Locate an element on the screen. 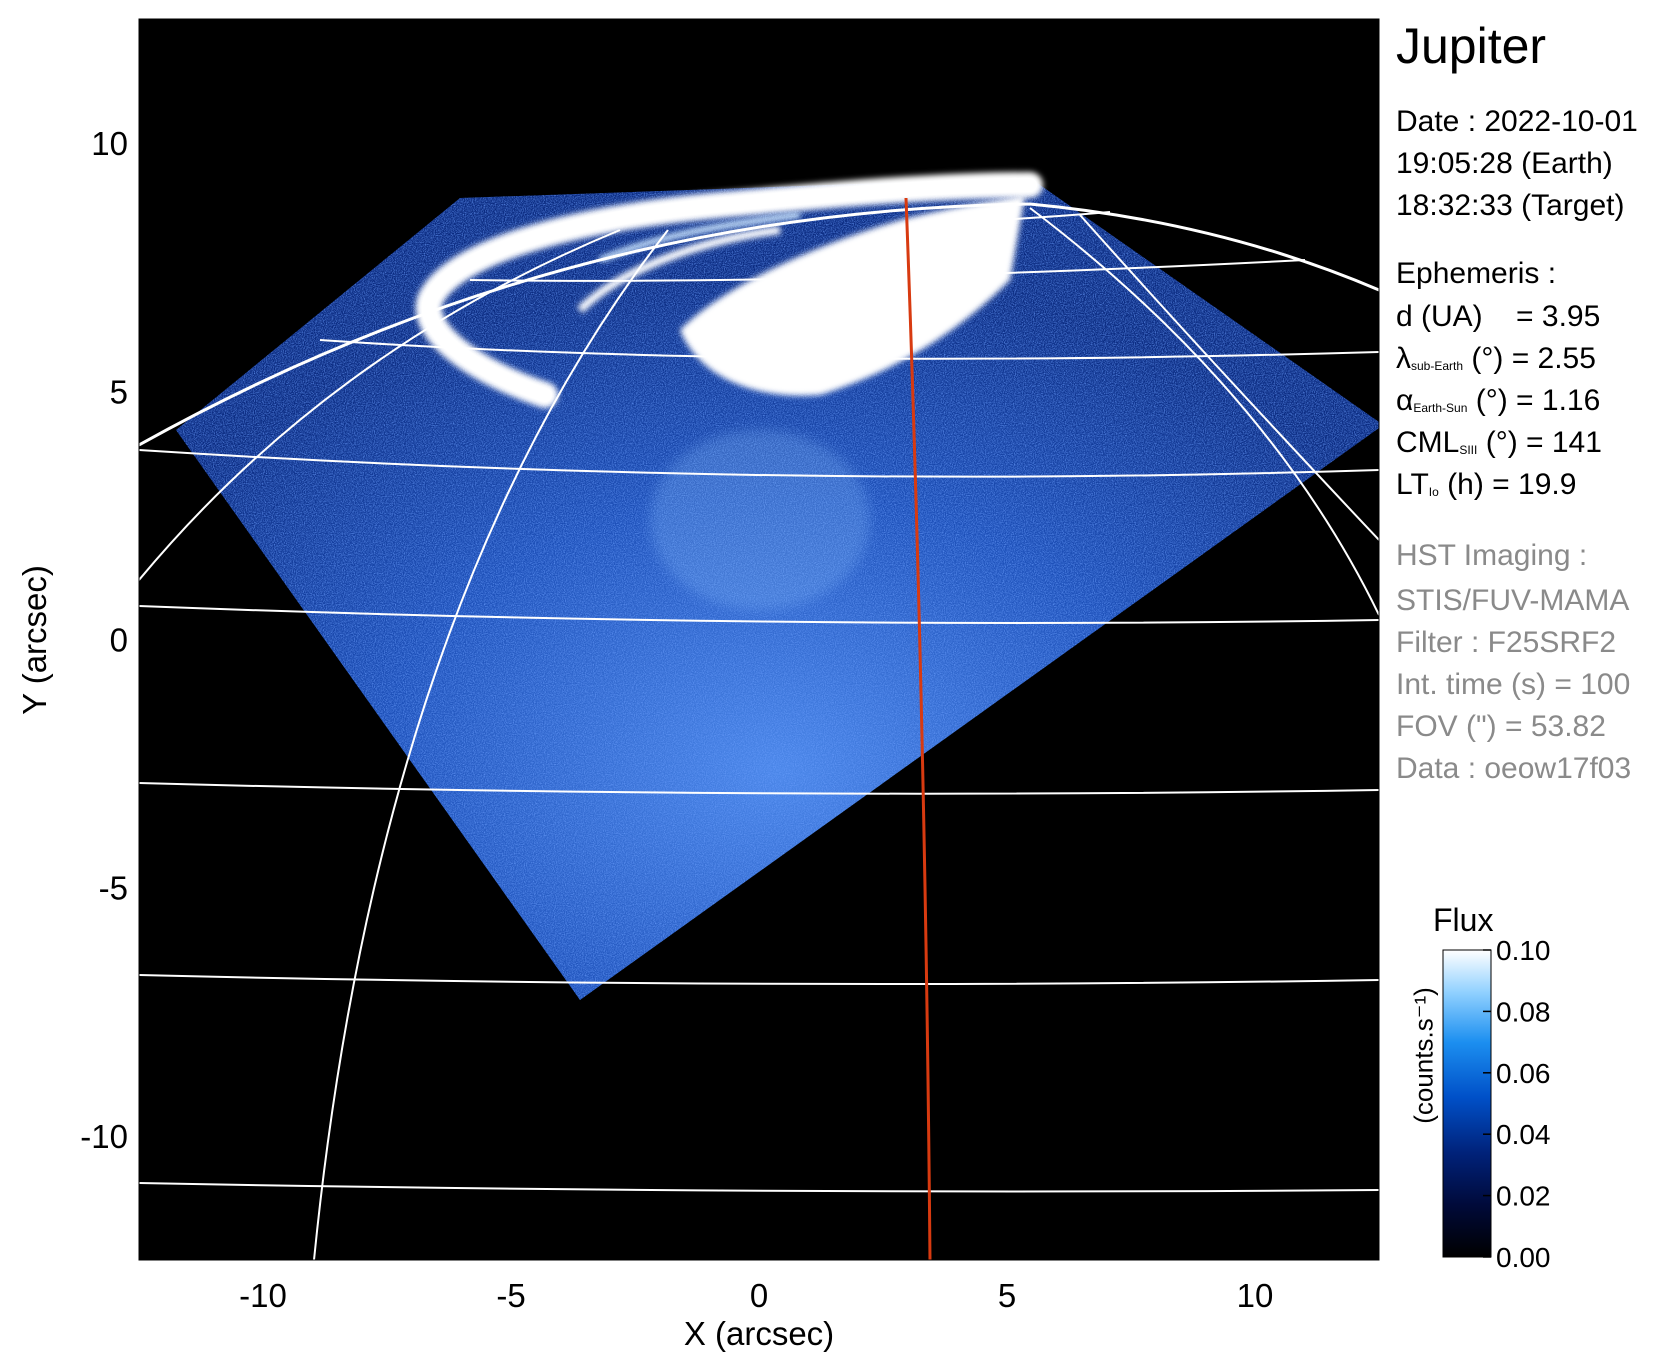  io-local-time-row: LTIo (h) = 19.9 is located at coordinates (1486, 488).